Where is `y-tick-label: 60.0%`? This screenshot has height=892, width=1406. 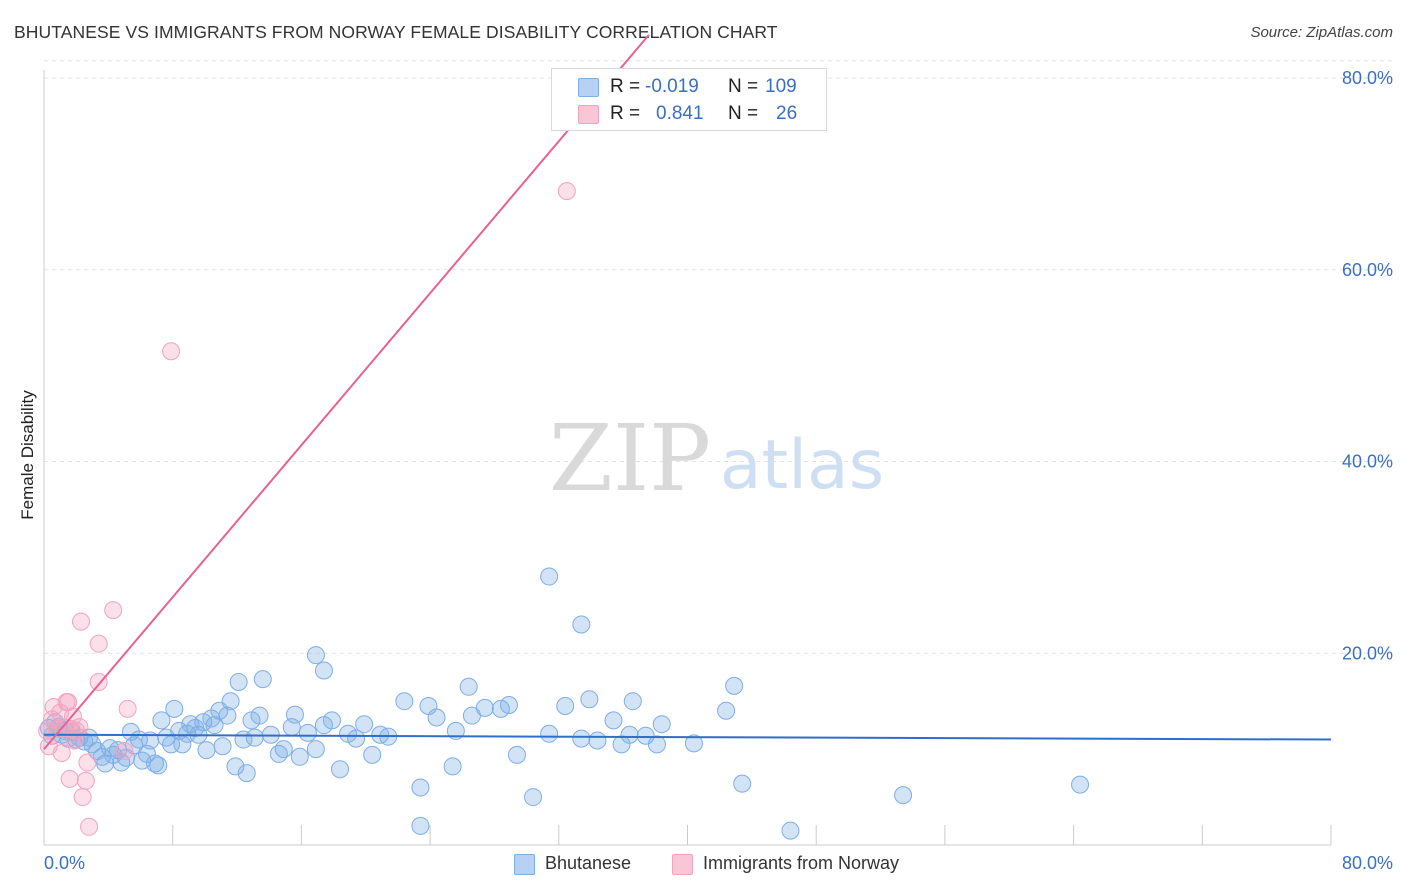 y-tick-label: 60.0% is located at coordinates (1367, 270).